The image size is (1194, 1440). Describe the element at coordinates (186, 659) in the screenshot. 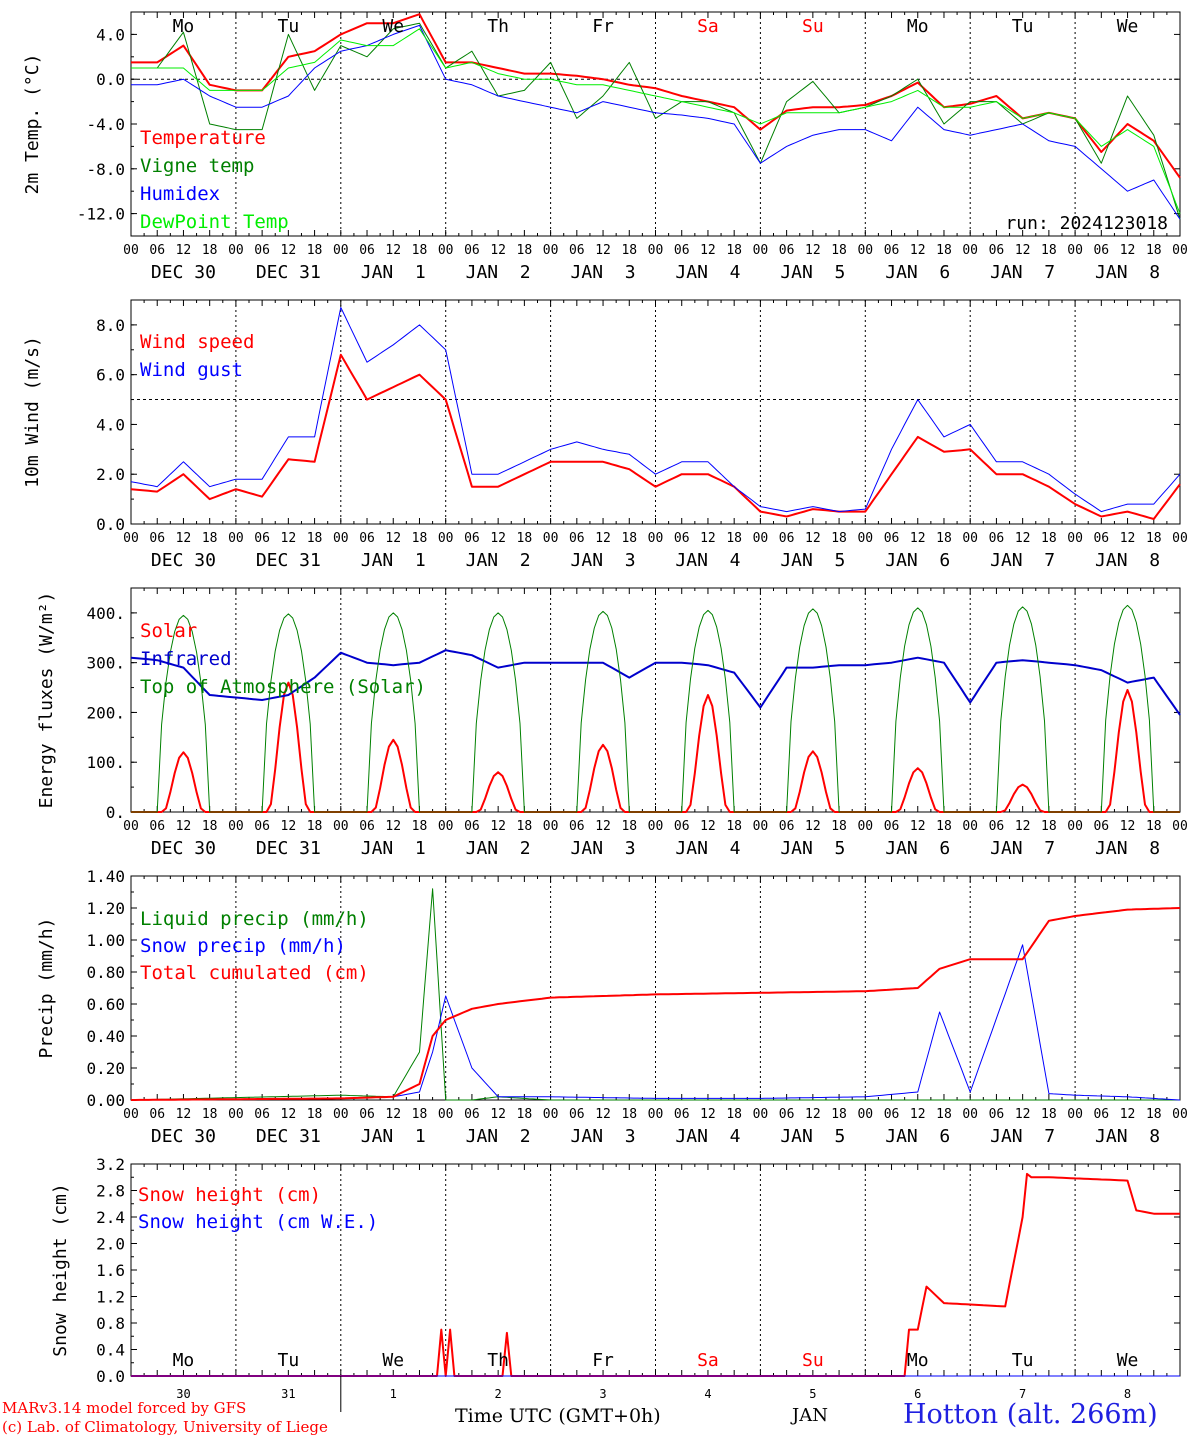

I see `legend-entry: Infrared` at that location.